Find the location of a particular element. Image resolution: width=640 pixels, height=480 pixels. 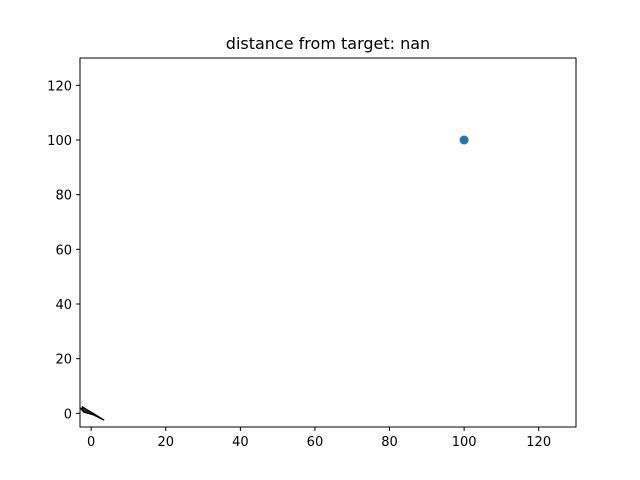

chart-title: distance from target: nan is located at coordinates (328, 43).